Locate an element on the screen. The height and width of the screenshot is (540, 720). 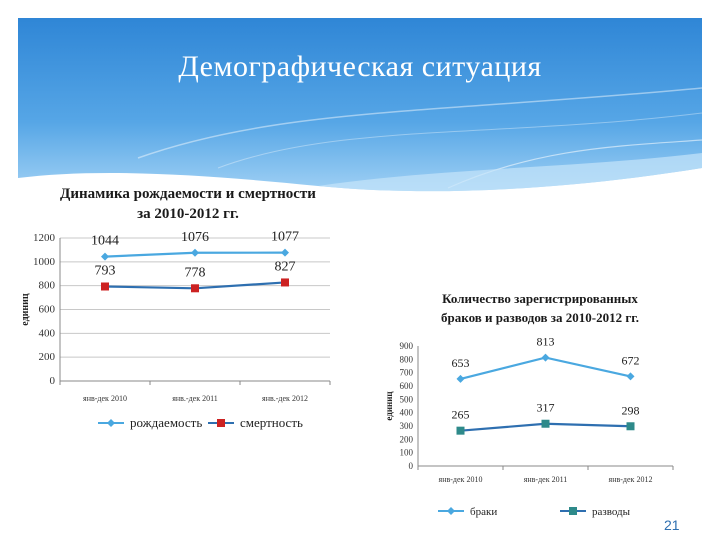
data-label: 653 is located at coordinates (461, 363).